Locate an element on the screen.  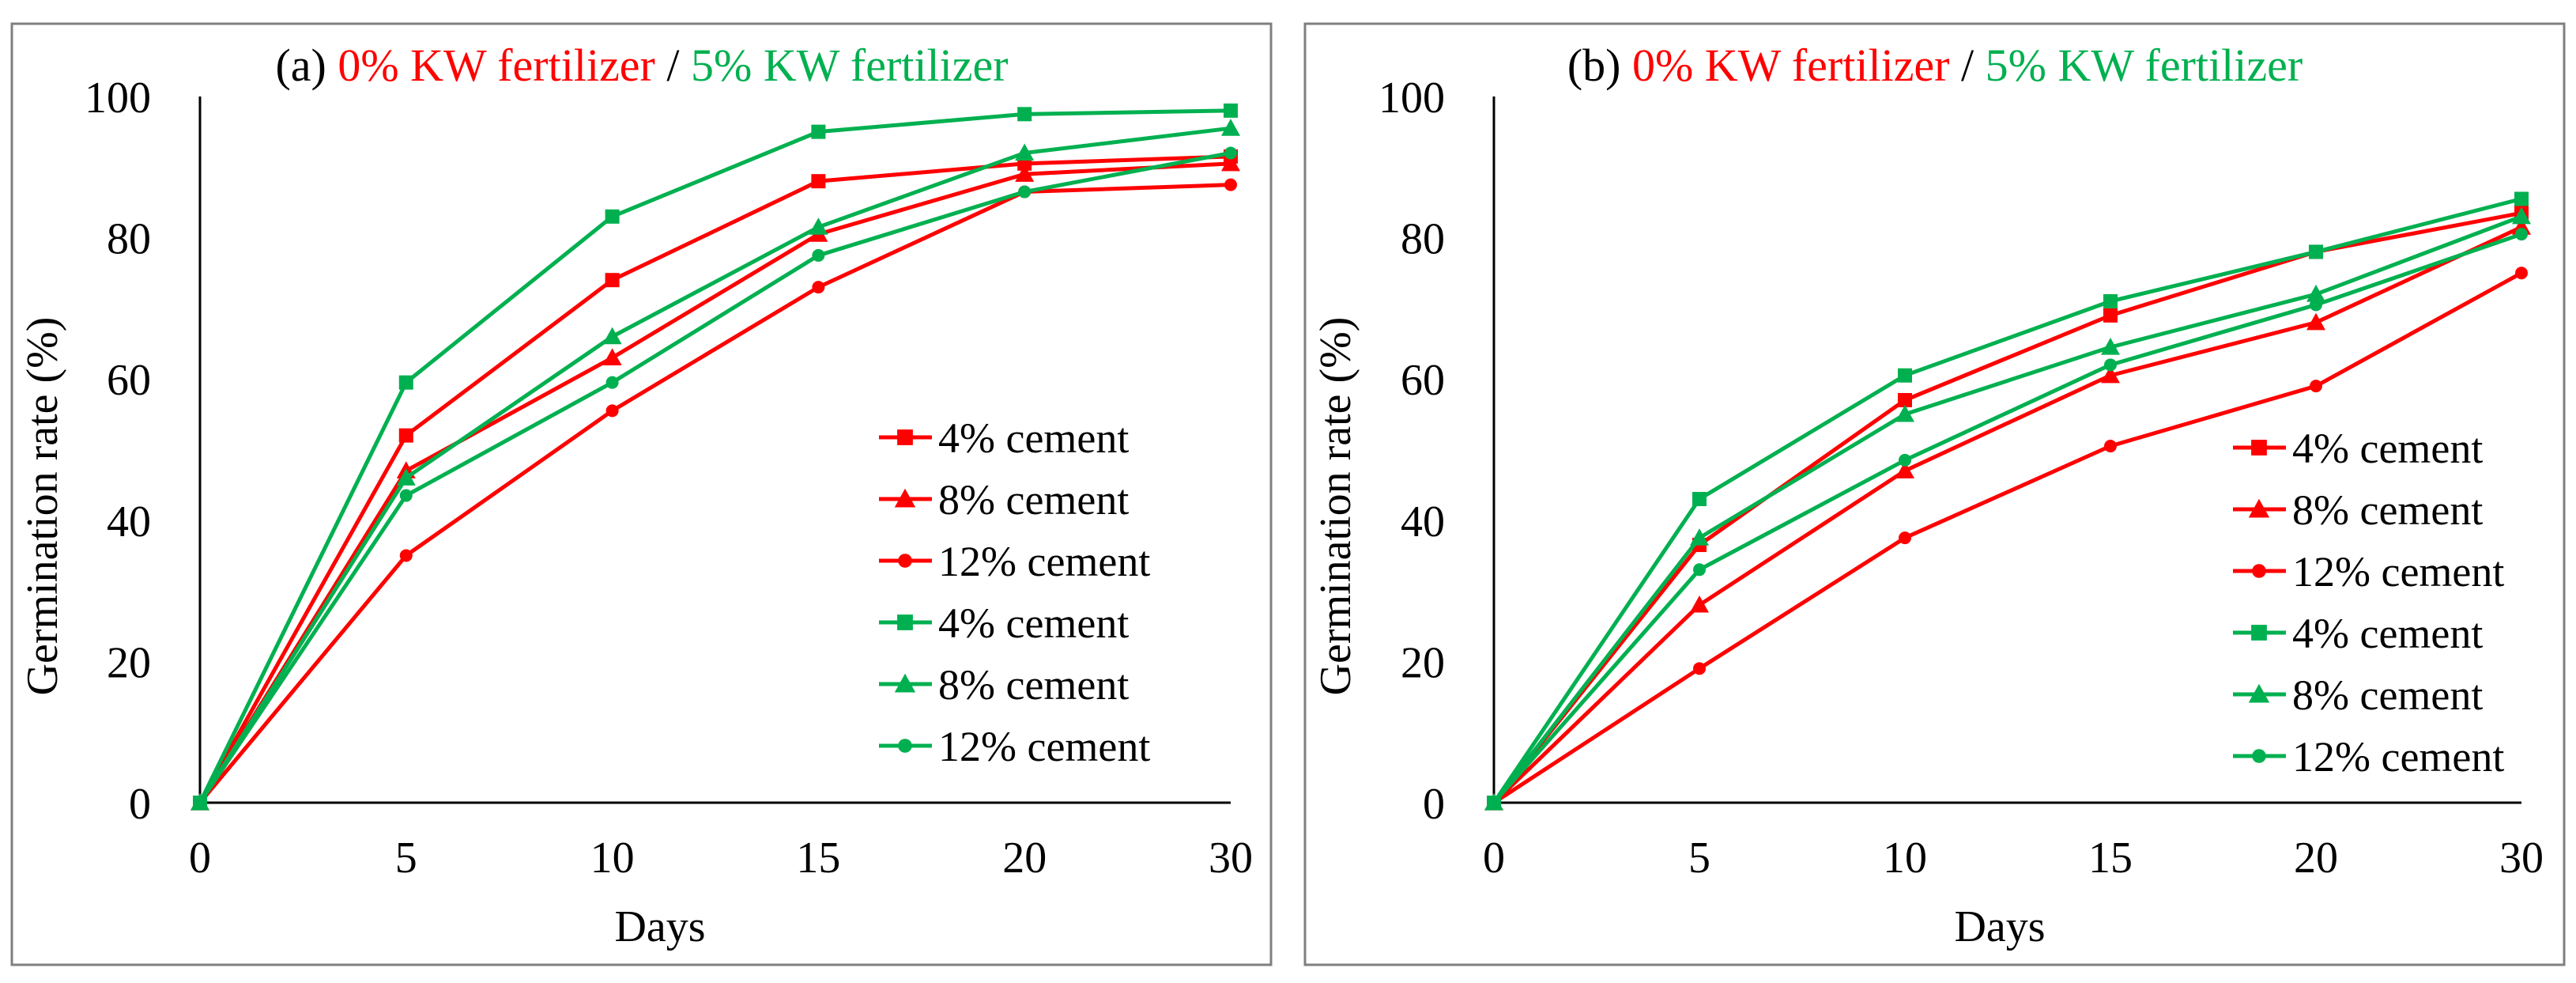
panel-a-y-axis-label: Germination rate (%) is located at coordinates (42, 506).